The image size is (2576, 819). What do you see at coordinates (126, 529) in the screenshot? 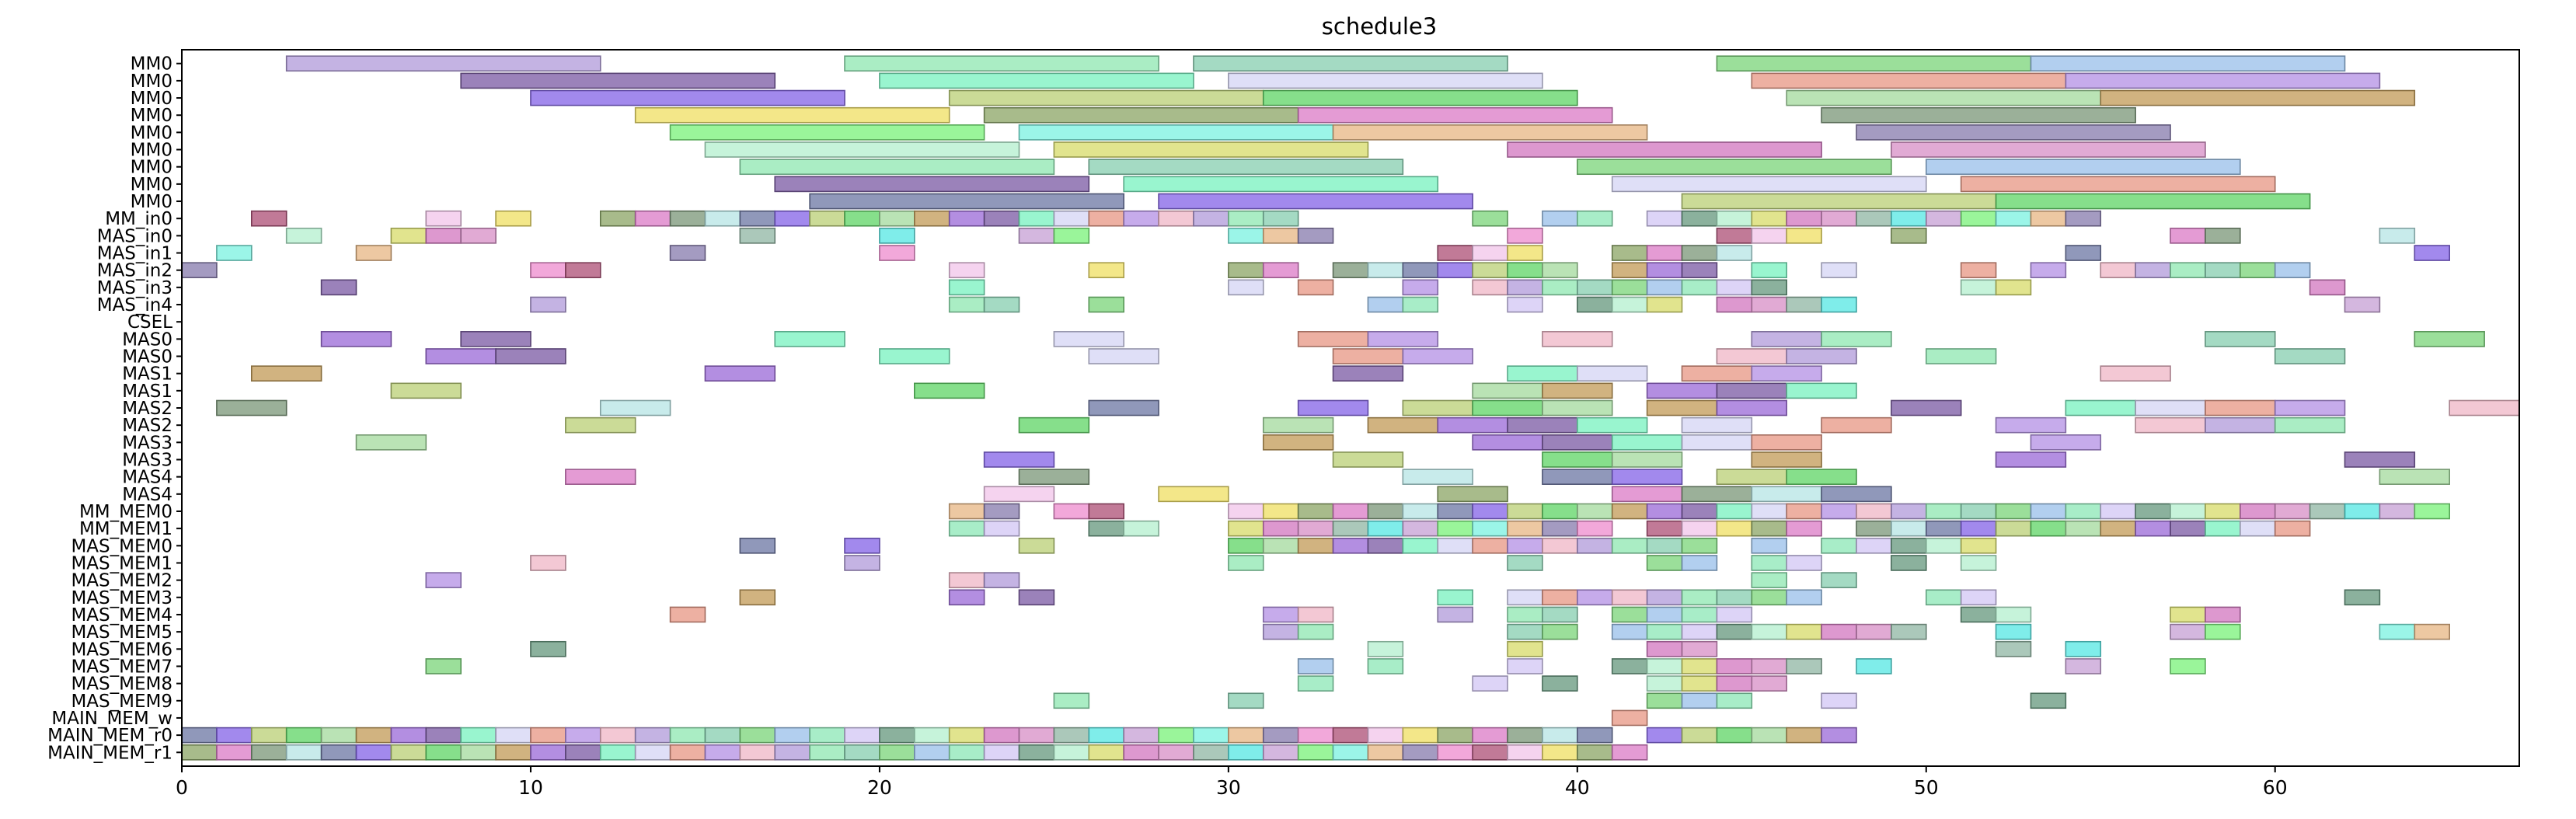
I see `y-tick-label: MM_MEM1` at bounding box center [126, 529].